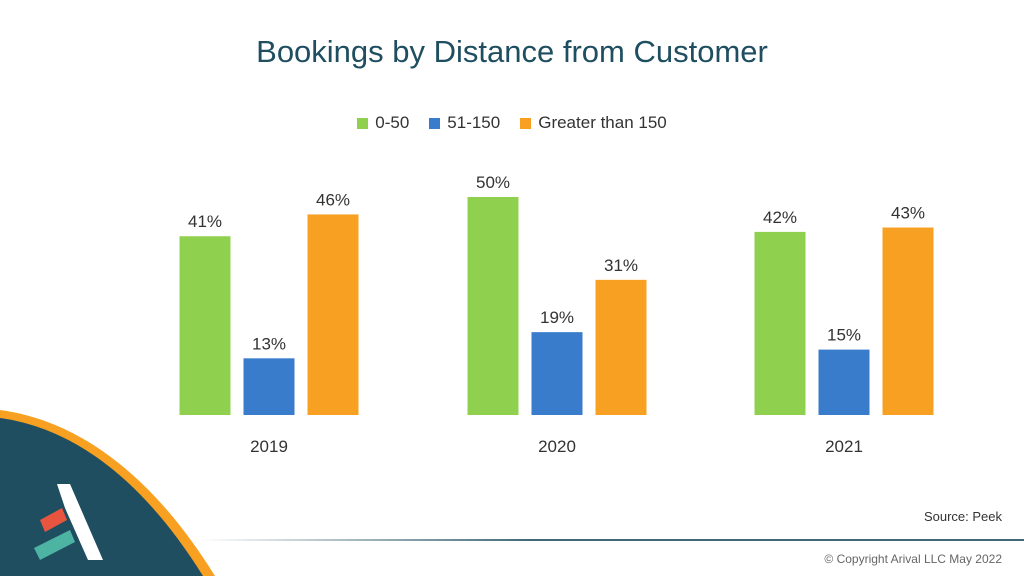  What do you see at coordinates (844, 446) in the screenshot?
I see `x-tick-label-2021: 2021` at bounding box center [844, 446].